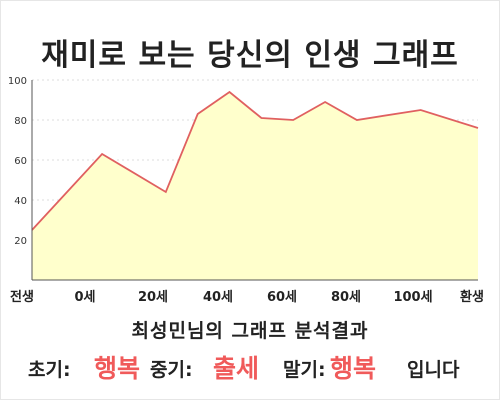  What do you see at coordinates (22, 297) in the screenshot?
I see `x-tick-label: 전생` at bounding box center [22, 297].